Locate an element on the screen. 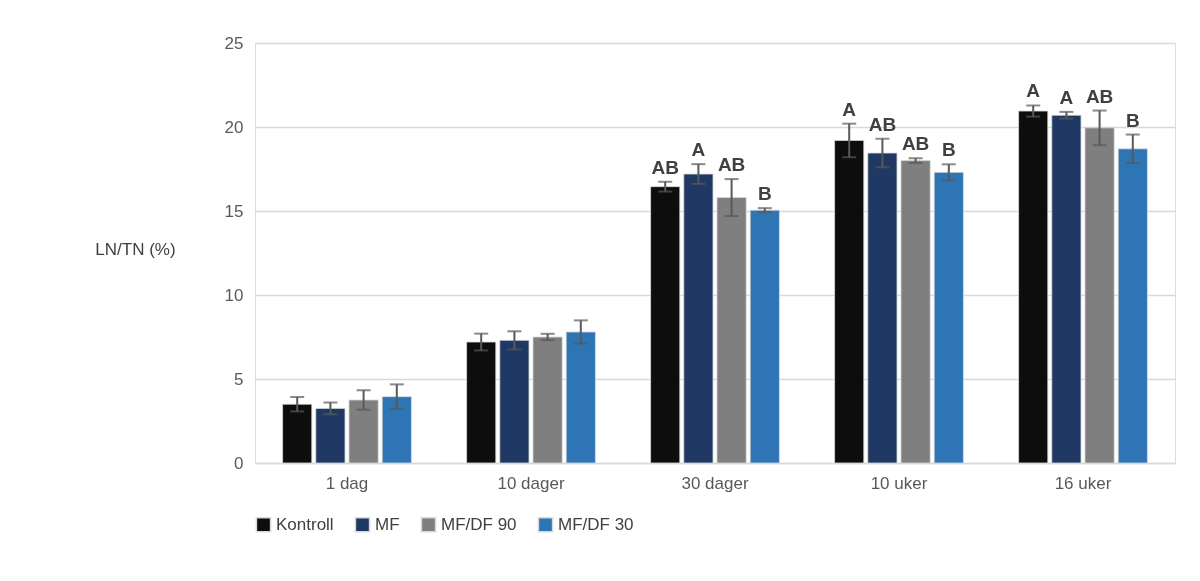 This screenshot has height=581, width=1200. y-tick-label: 0 is located at coordinates (239, 463).